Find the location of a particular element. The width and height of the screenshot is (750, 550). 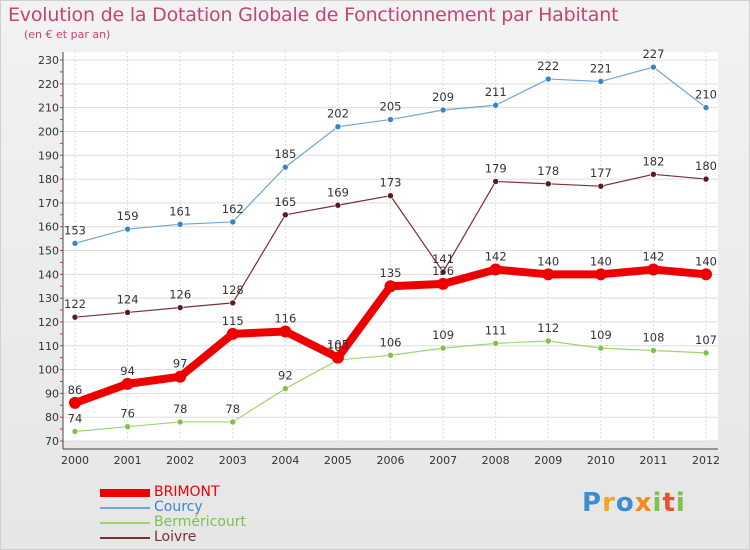

legend-item: Loivre is located at coordinates (200, 537).